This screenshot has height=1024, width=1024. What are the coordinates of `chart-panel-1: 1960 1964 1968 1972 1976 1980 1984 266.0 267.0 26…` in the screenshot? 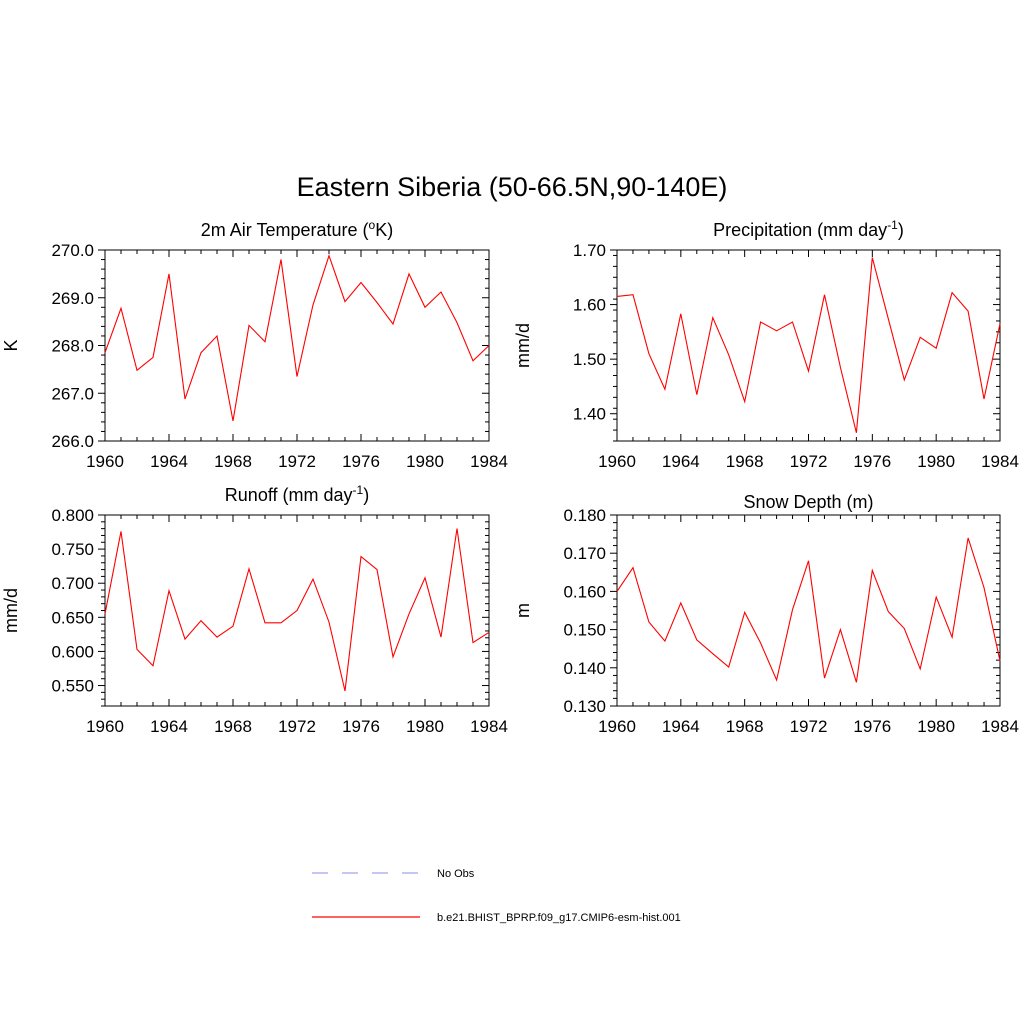 It's located at (254, 344).